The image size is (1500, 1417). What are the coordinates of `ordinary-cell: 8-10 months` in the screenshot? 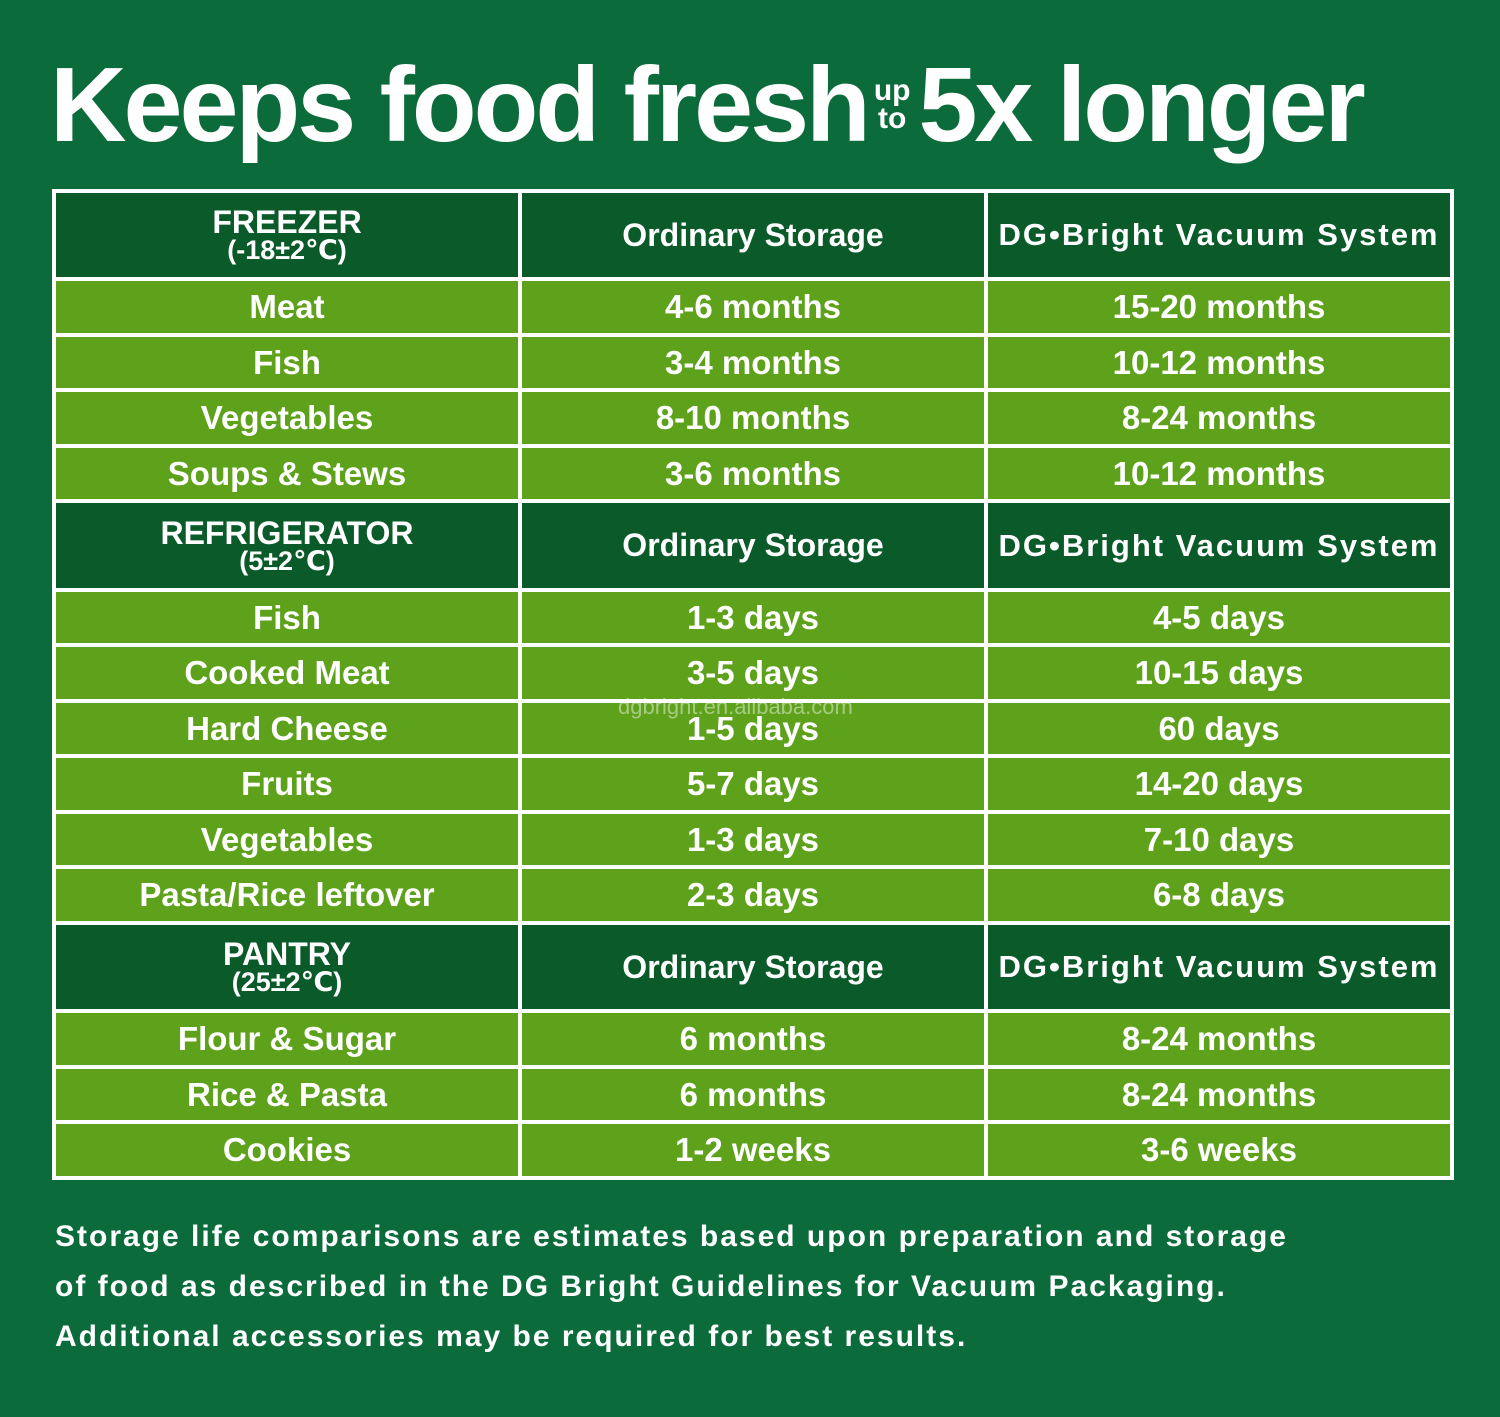 It's located at (753, 418).